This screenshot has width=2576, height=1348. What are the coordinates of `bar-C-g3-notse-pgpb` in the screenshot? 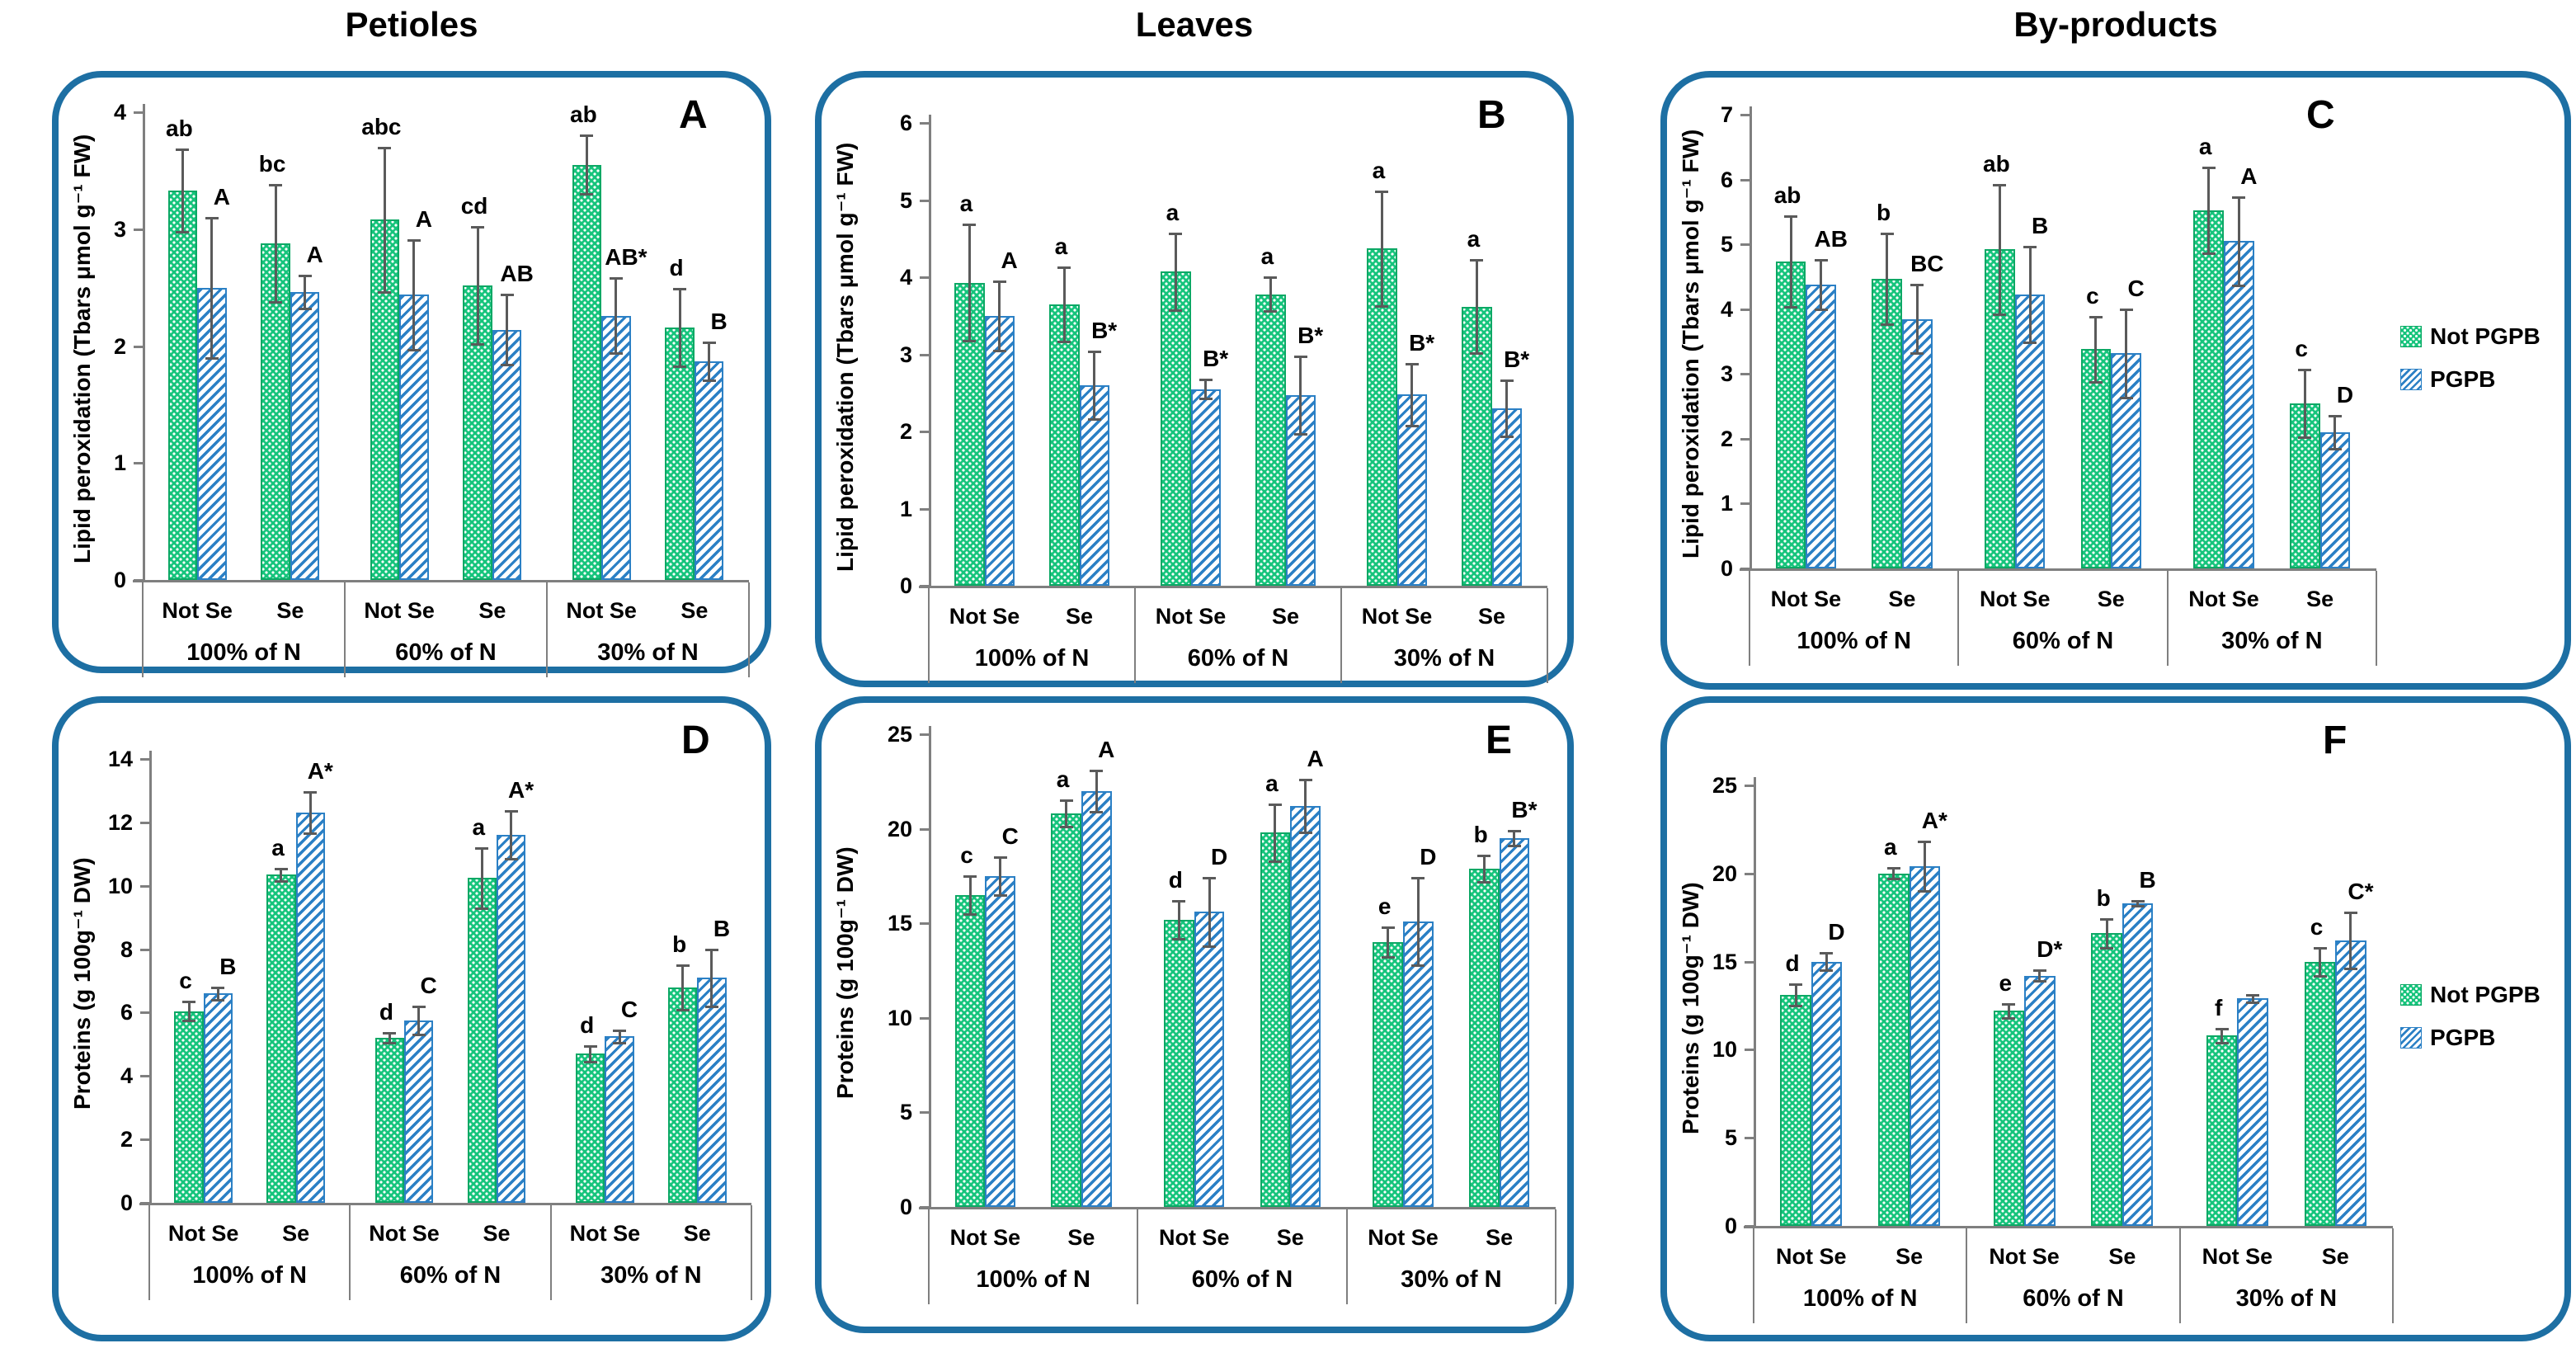 It's located at (2239, 404).